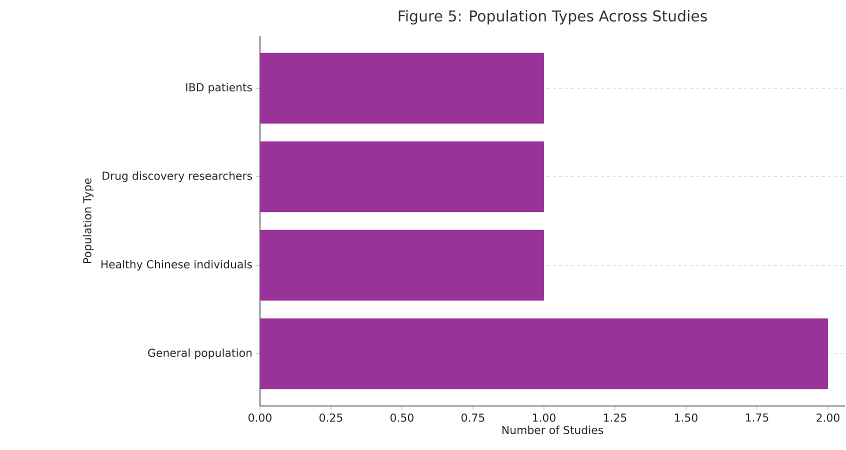 This screenshot has width=846, height=450. What do you see at coordinates (473, 418) in the screenshot?
I see `x-tick-label: 0.75` at bounding box center [473, 418].